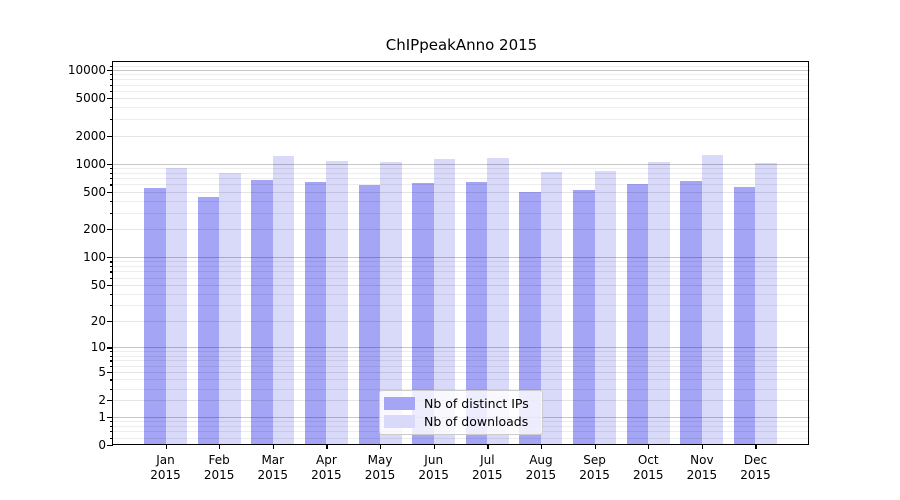 This screenshot has height=500, width=900. I want to click on bar-distinct-ips-sep, so click(584, 317).